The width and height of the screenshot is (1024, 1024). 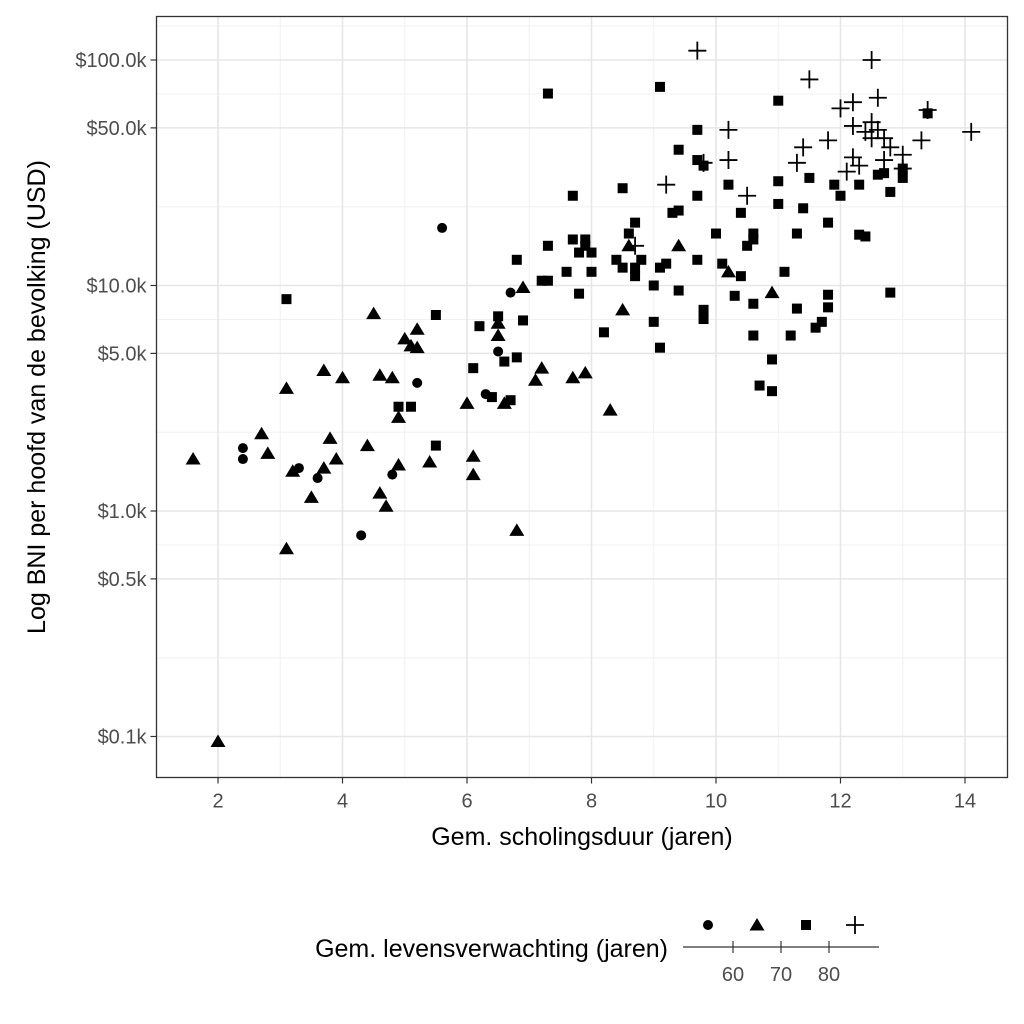 What do you see at coordinates (855, 925) in the screenshot?
I see `legend-key-plus` at bounding box center [855, 925].